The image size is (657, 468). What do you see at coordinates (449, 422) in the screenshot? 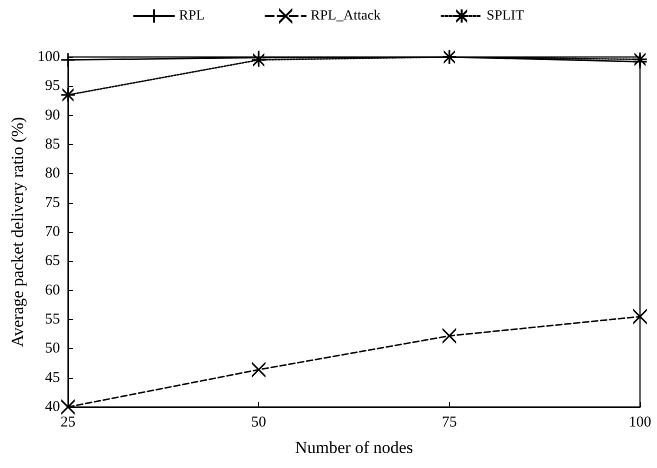
I see `x-tick-label: 75` at bounding box center [449, 422].